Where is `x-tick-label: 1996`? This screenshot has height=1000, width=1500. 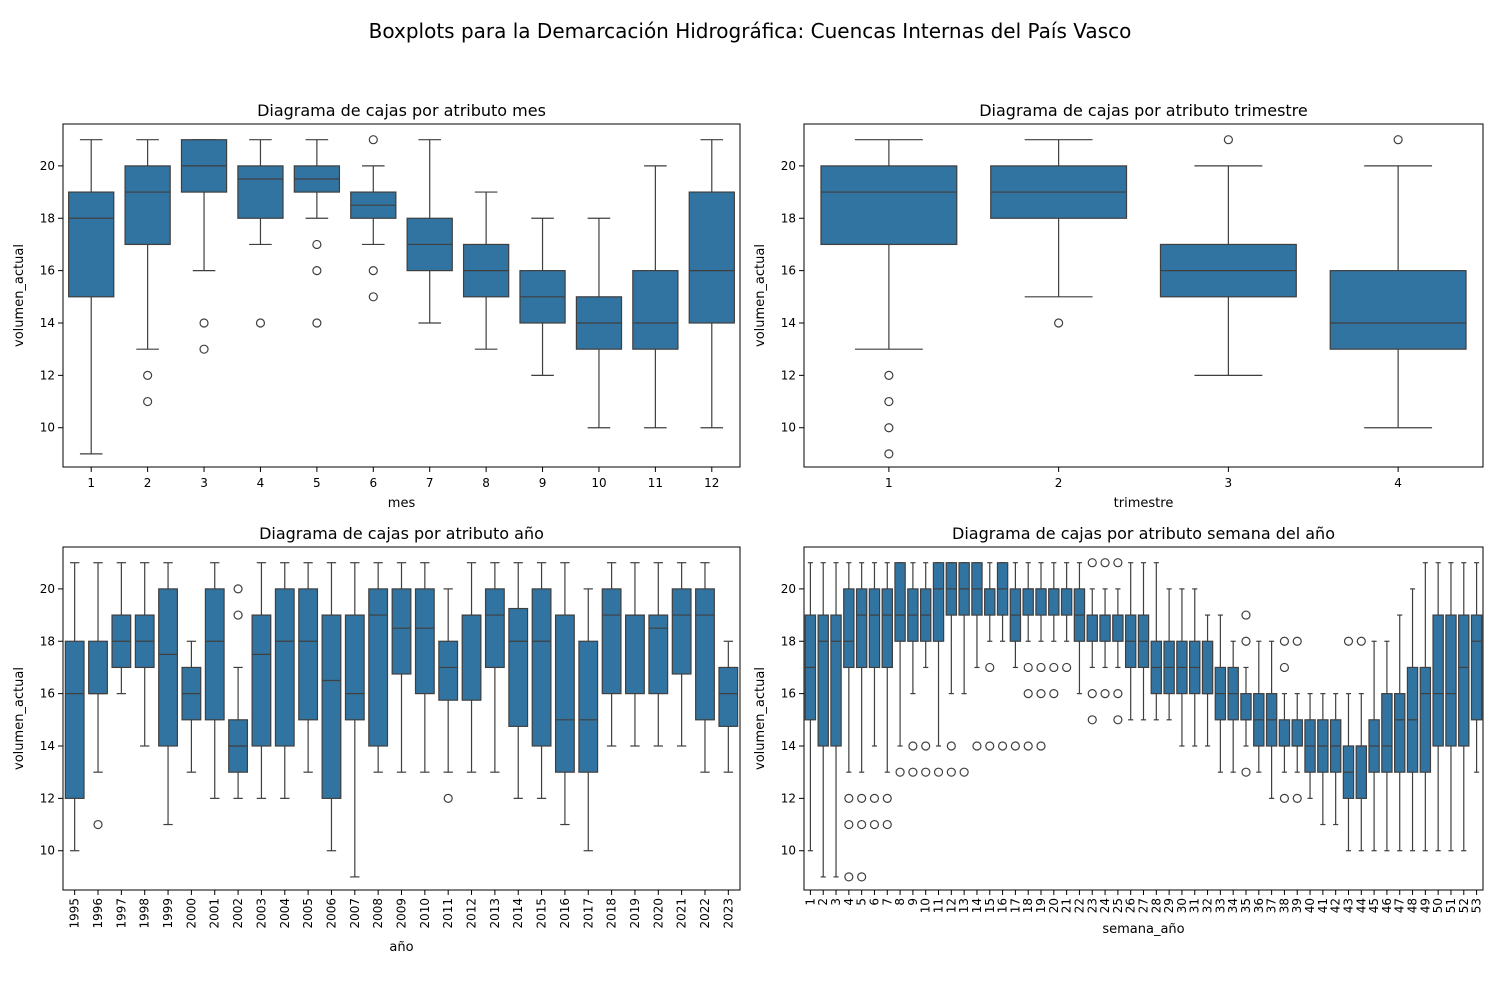 x-tick-label: 1996 is located at coordinates (98, 913).